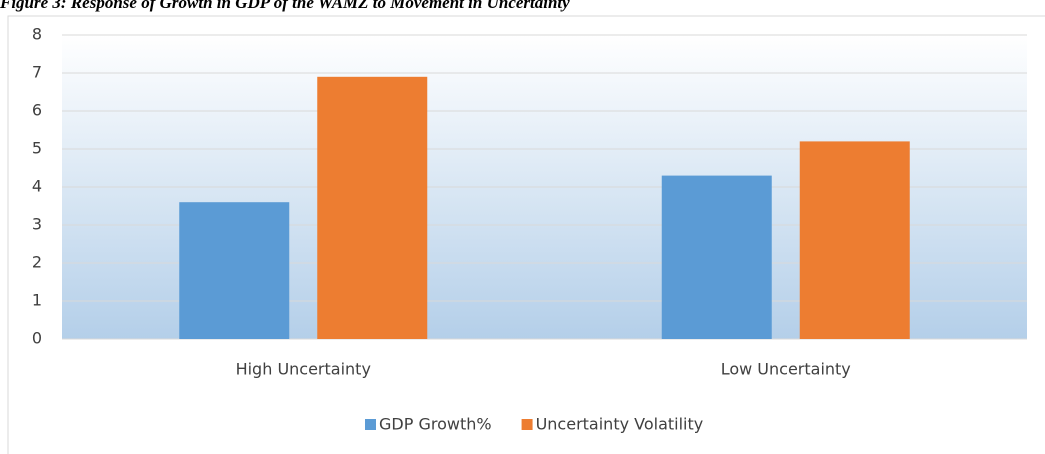  I want to click on y-tick-label: 0, so click(37, 338).